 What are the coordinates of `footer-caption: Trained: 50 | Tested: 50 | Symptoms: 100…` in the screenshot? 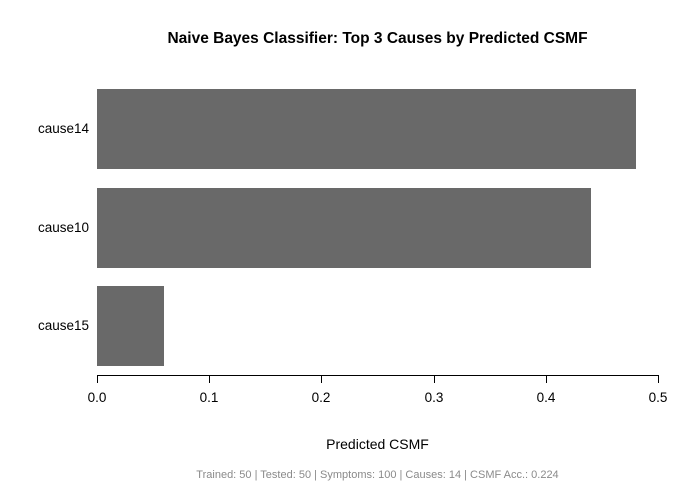 It's located at (377, 475).